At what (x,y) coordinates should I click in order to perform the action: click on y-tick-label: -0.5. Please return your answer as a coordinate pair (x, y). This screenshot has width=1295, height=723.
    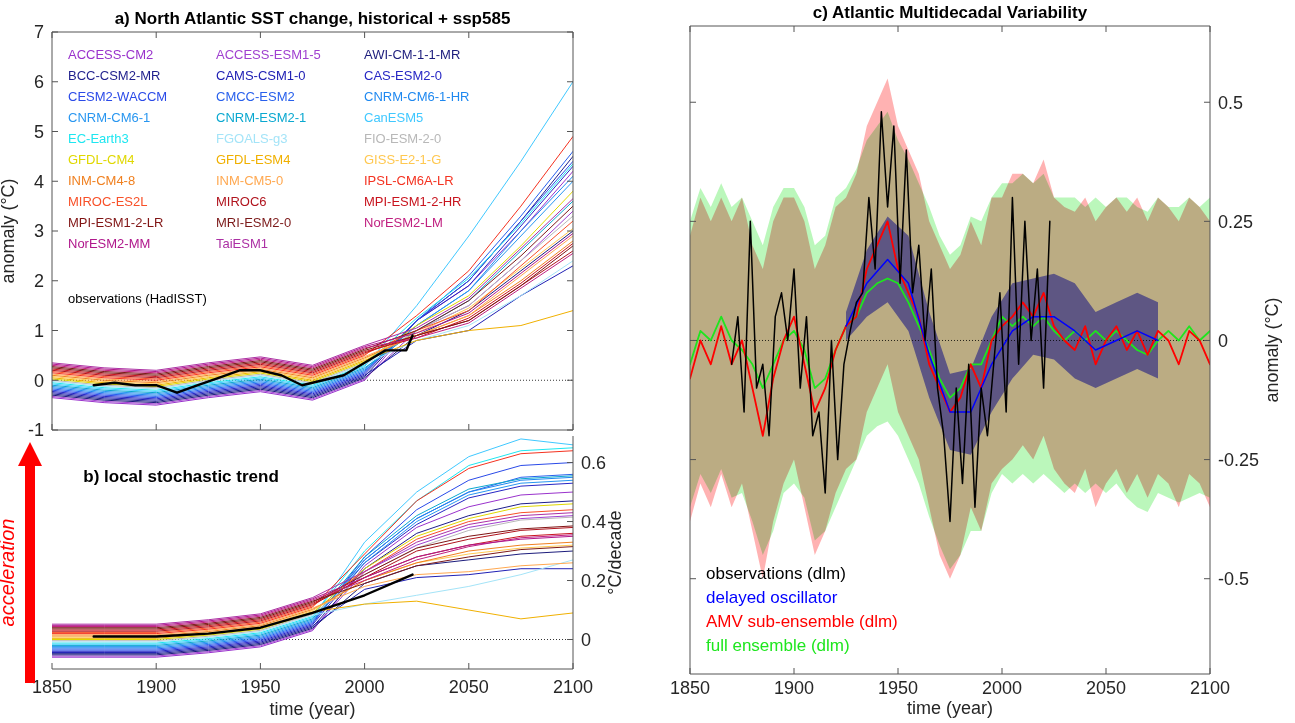
    Looking at the image, I should click on (1234, 579).